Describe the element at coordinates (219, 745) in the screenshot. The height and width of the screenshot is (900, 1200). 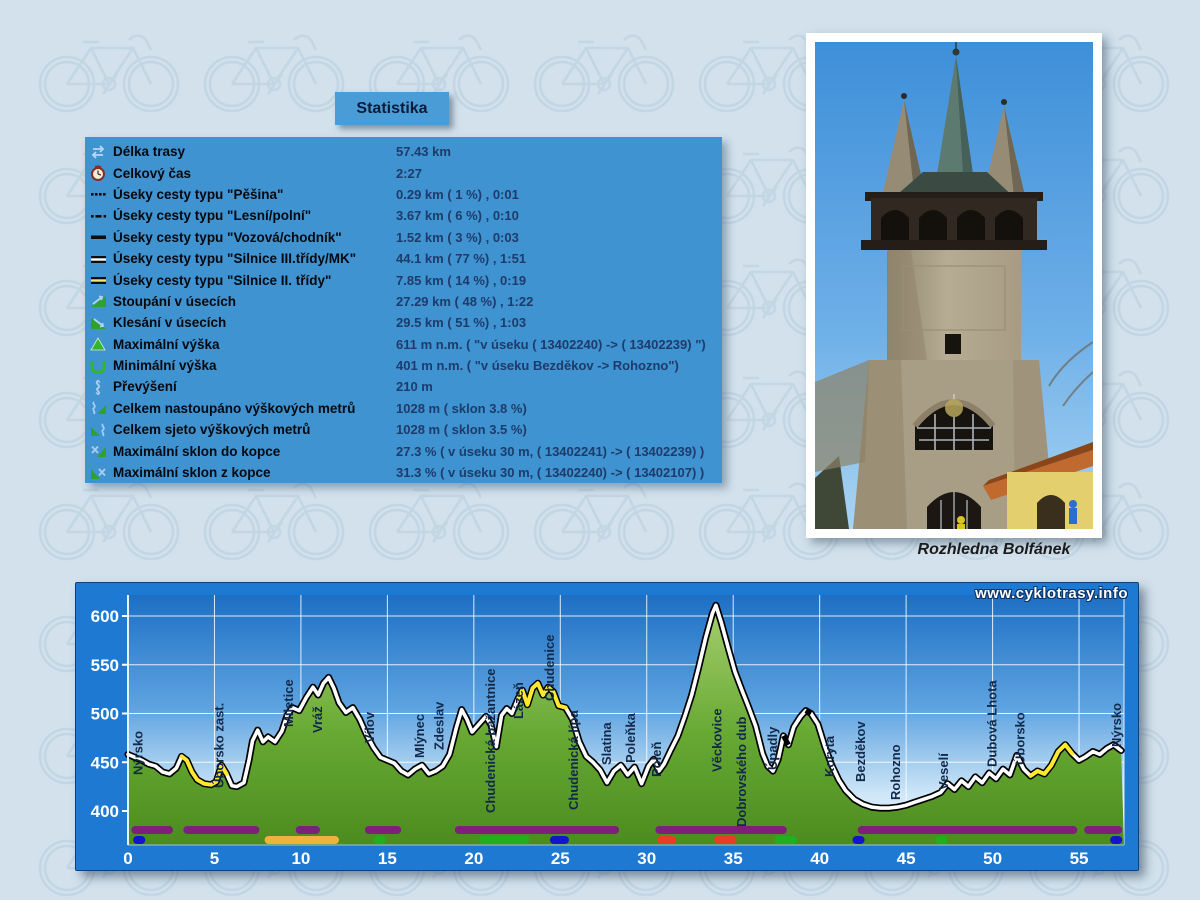
I see `svg-text: Úborsko zast.` at that location.